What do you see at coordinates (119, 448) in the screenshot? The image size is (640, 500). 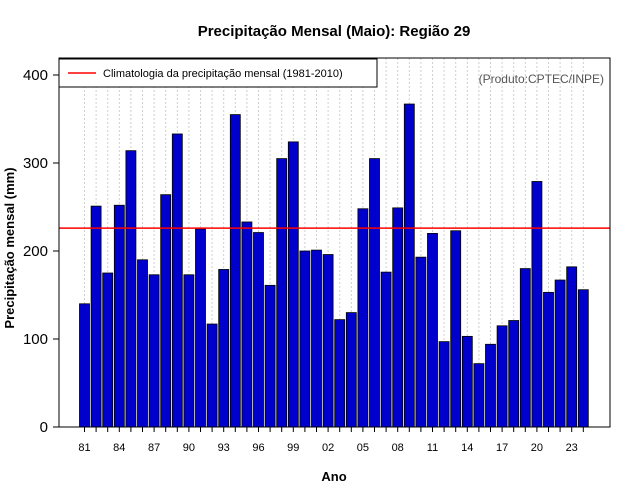 I see `x-tick-label: 84` at bounding box center [119, 448].